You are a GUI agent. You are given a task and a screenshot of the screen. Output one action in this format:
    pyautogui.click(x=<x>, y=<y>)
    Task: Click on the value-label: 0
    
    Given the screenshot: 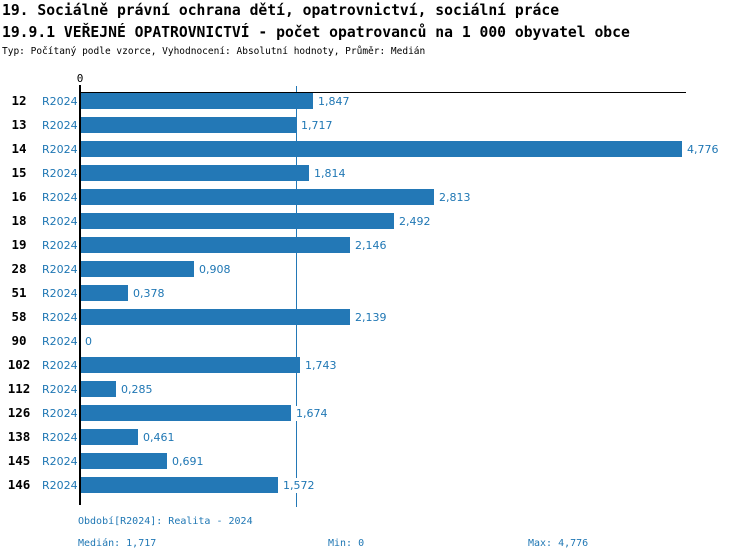 What is the action you would take?
    pyautogui.click(x=88, y=341)
    